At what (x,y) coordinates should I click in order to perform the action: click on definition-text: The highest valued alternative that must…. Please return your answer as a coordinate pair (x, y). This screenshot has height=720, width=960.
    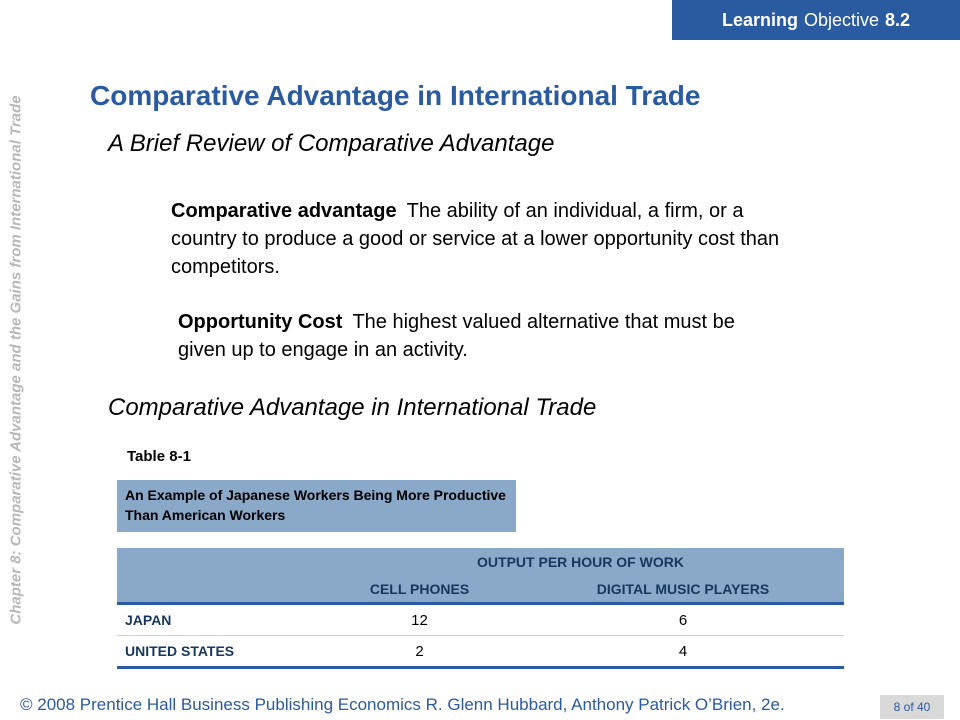
    Looking at the image, I should click on (456, 336).